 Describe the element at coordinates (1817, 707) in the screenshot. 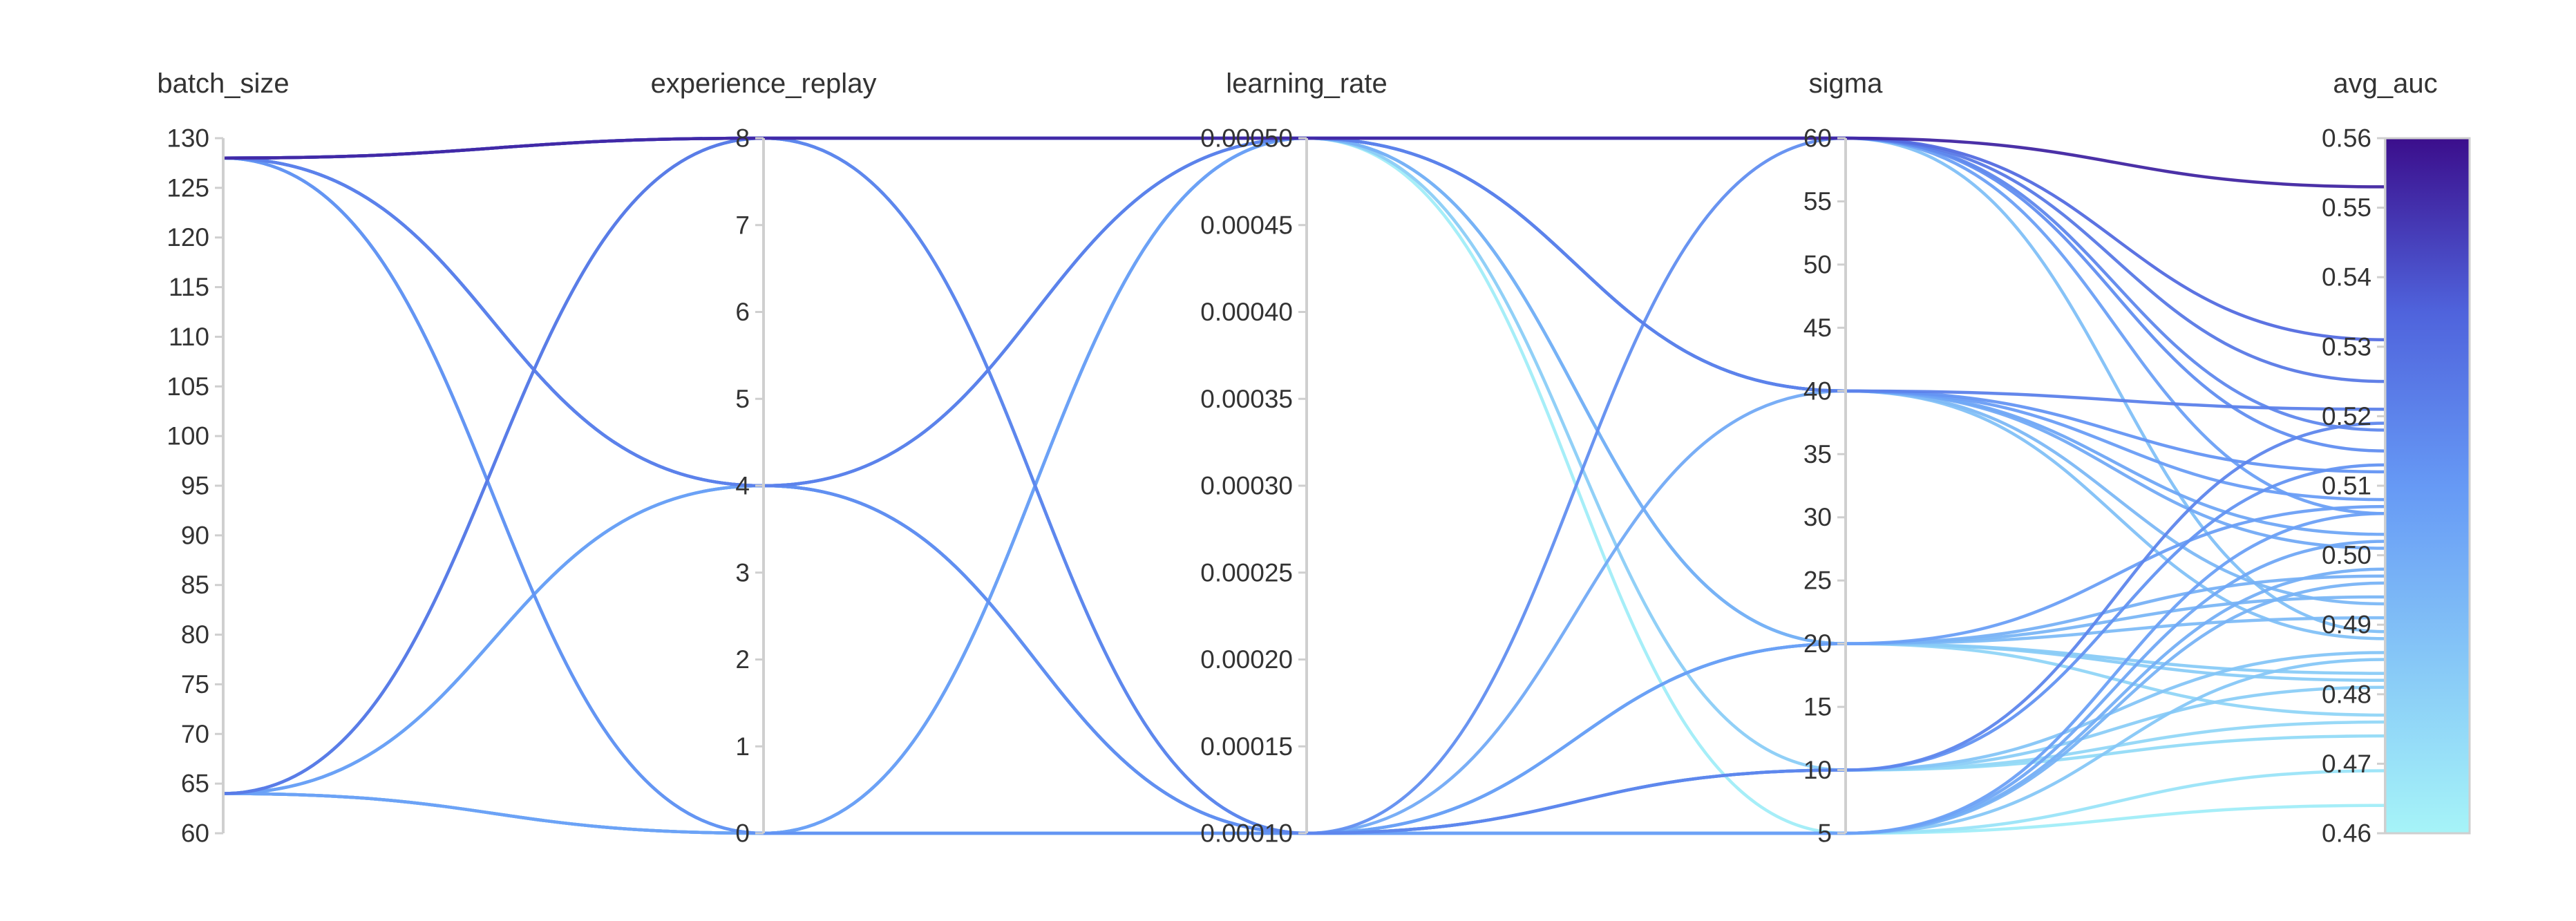

I see `tick-label: 15` at that location.